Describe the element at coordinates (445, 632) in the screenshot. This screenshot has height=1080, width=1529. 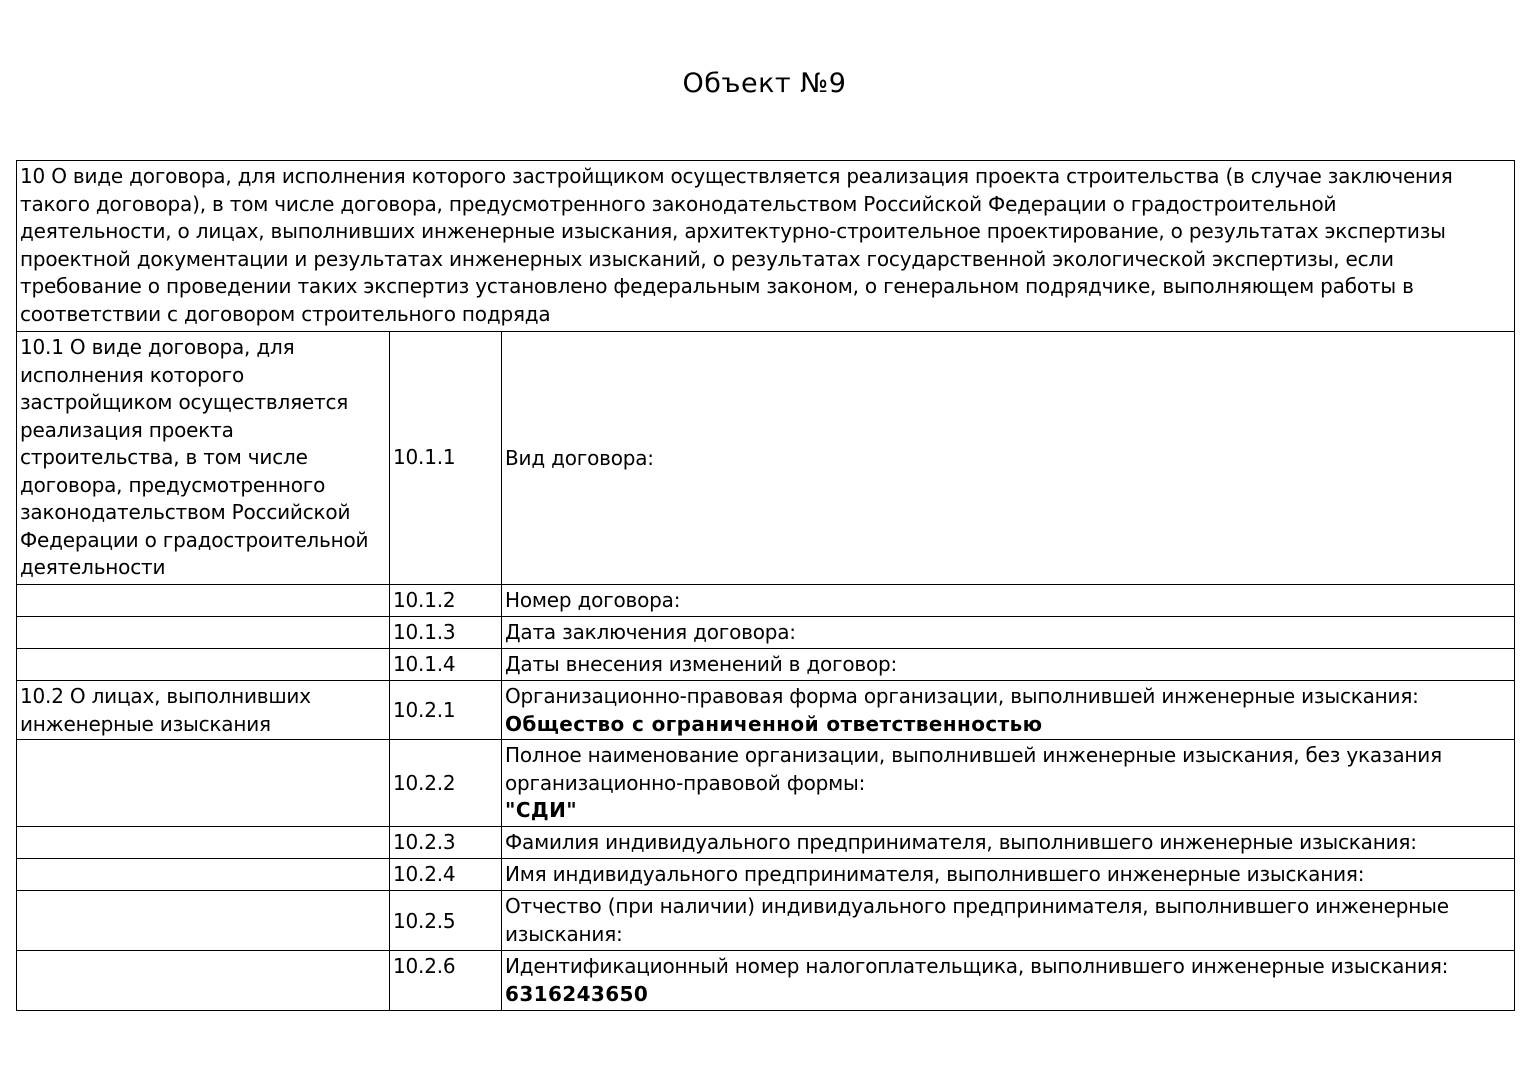
I see `item-number: 10.1.3` at that location.